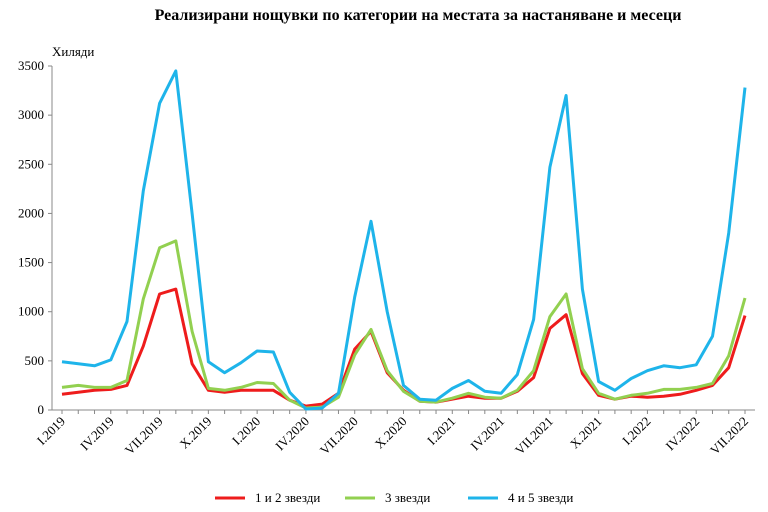 The height and width of the screenshot is (512, 768). I want to click on y-axis-label: Хиляди, so click(73, 51).